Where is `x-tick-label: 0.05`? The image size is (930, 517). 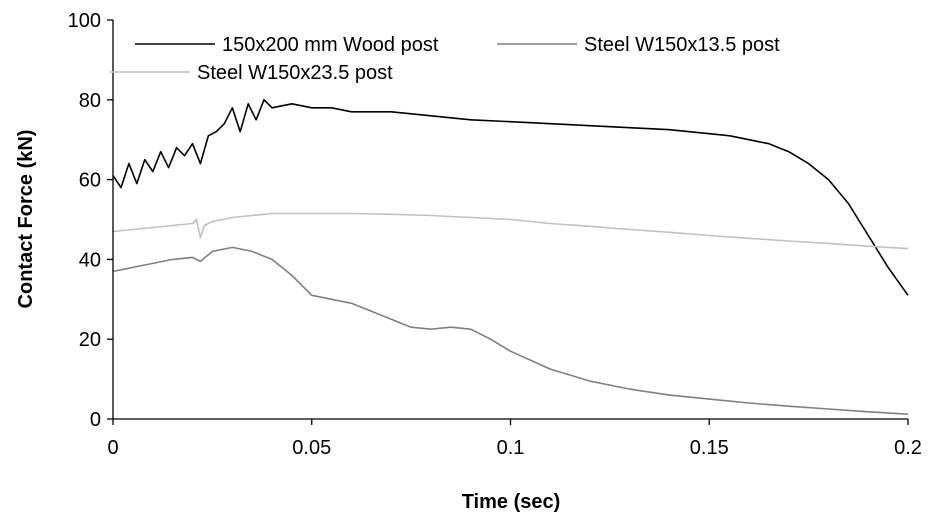 x-tick-label: 0.05 is located at coordinates (311, 448).